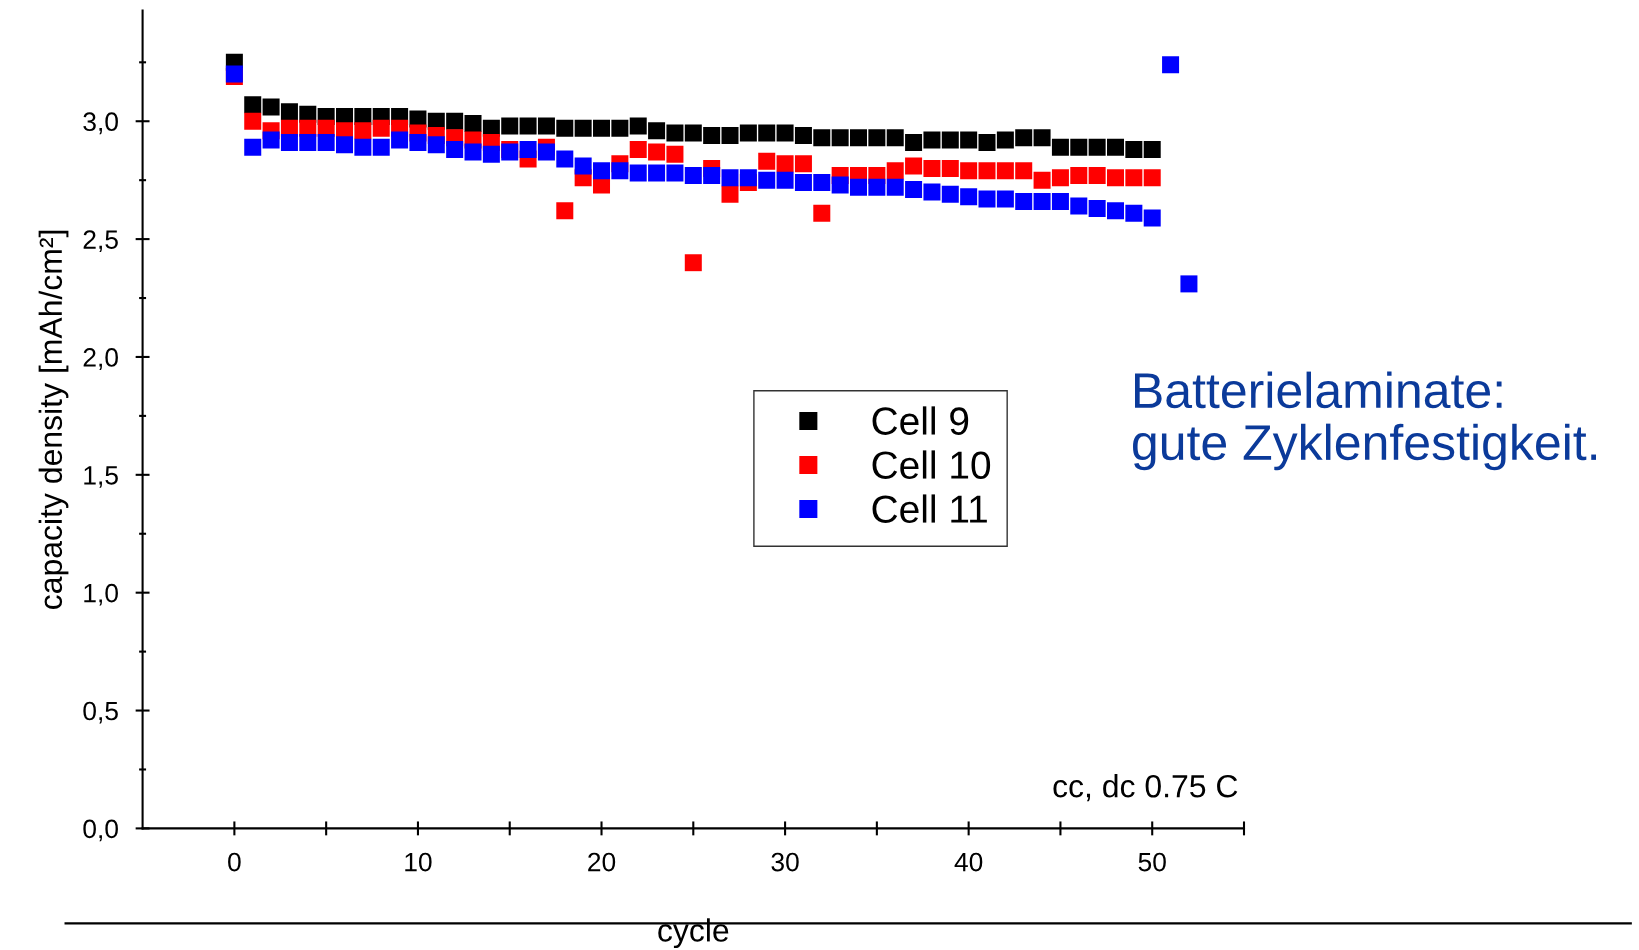  Describe the element at coordinates (100, 123) in the screenshot. I see `y-tick-label: 3,0` at that location.